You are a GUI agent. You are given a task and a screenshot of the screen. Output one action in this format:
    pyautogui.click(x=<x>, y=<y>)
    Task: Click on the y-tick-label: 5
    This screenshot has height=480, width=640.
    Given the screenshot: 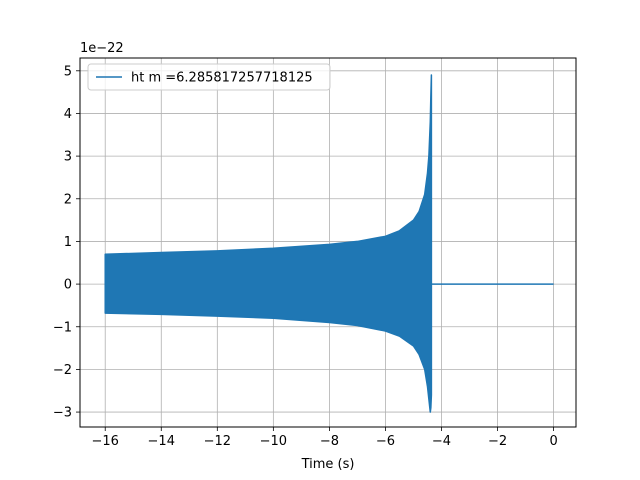 What is the action you would take?
    pyautogui.click(x=68, y=71)
    